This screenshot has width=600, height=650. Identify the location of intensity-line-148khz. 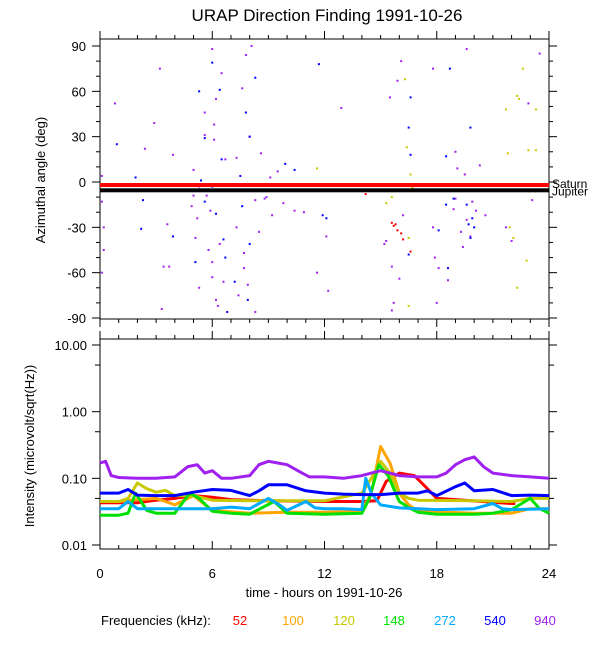
(325, 490).